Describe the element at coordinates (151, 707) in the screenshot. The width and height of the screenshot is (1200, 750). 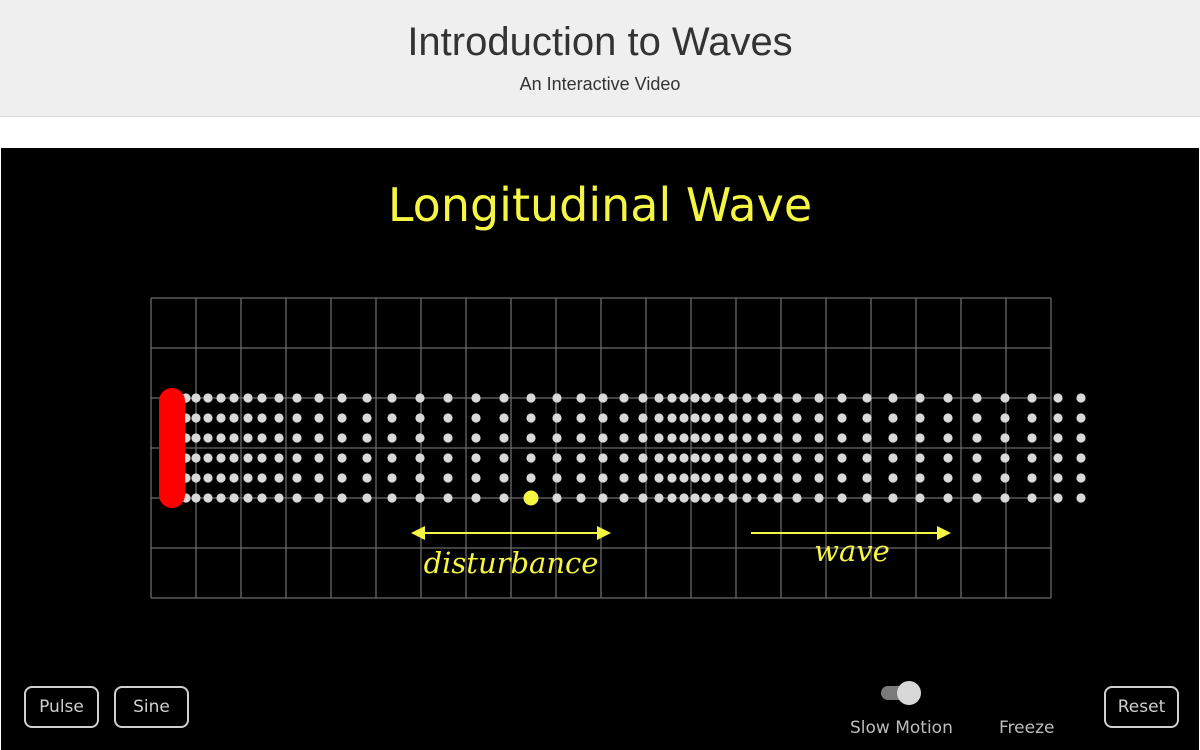
I see `sine-button: Sine` at that location.